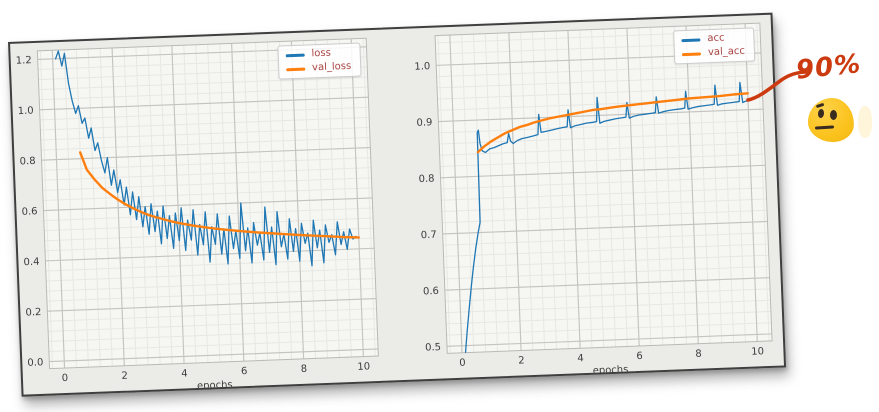 The height and width of the screenshot is (412, 879). I want to click on legend-item-val_acc: val_acc, so click(713, 52).